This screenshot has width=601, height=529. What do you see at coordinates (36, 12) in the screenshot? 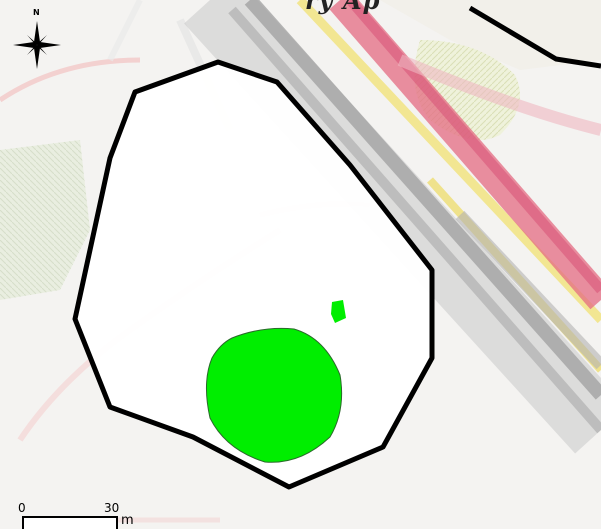
I see `north-label: N` at bounding box center [36, 12].